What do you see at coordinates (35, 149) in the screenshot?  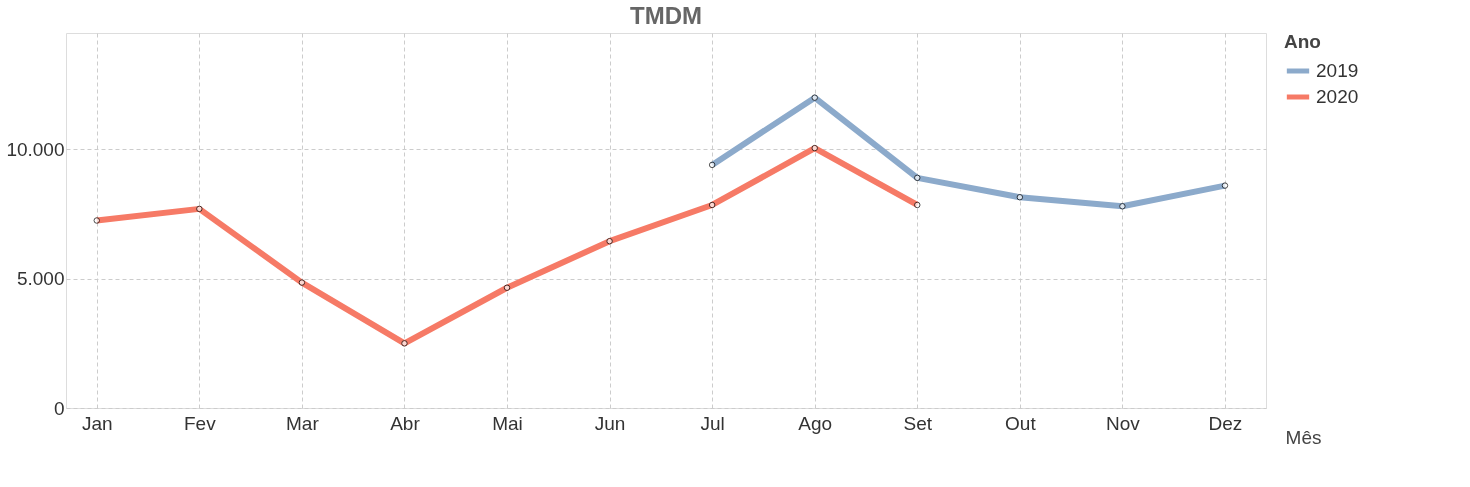 I see `y-tick-label: 10.000` at bounding box center [35, 149].